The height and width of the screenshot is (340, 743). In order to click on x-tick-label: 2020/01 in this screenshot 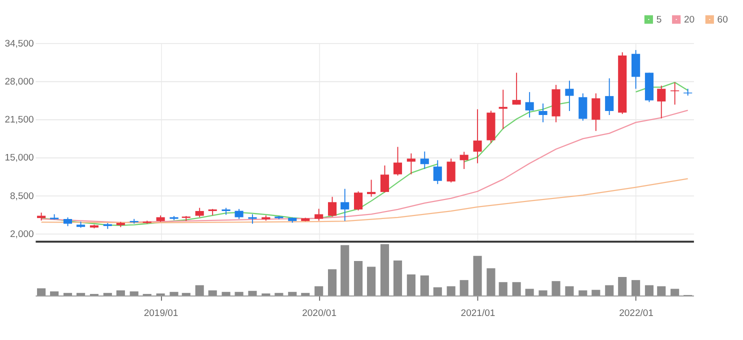, I will do `click(319, 313)`.